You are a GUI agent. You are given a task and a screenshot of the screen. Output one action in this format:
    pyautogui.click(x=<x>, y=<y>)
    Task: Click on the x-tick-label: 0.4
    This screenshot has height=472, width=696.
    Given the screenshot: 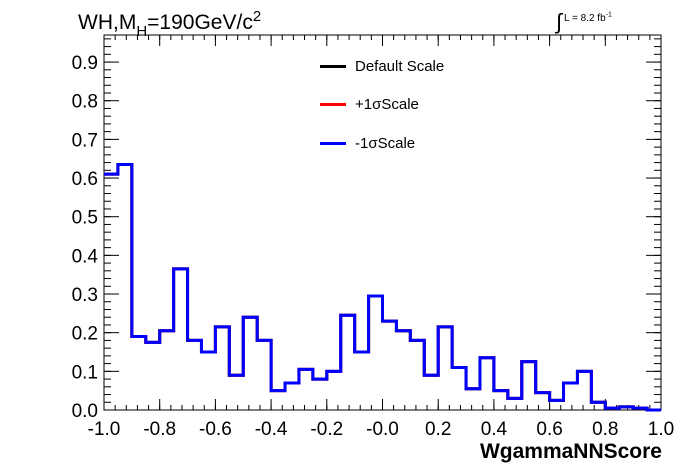 What is the action you would take?
    pyautogui.click(x=494, y=429)
    